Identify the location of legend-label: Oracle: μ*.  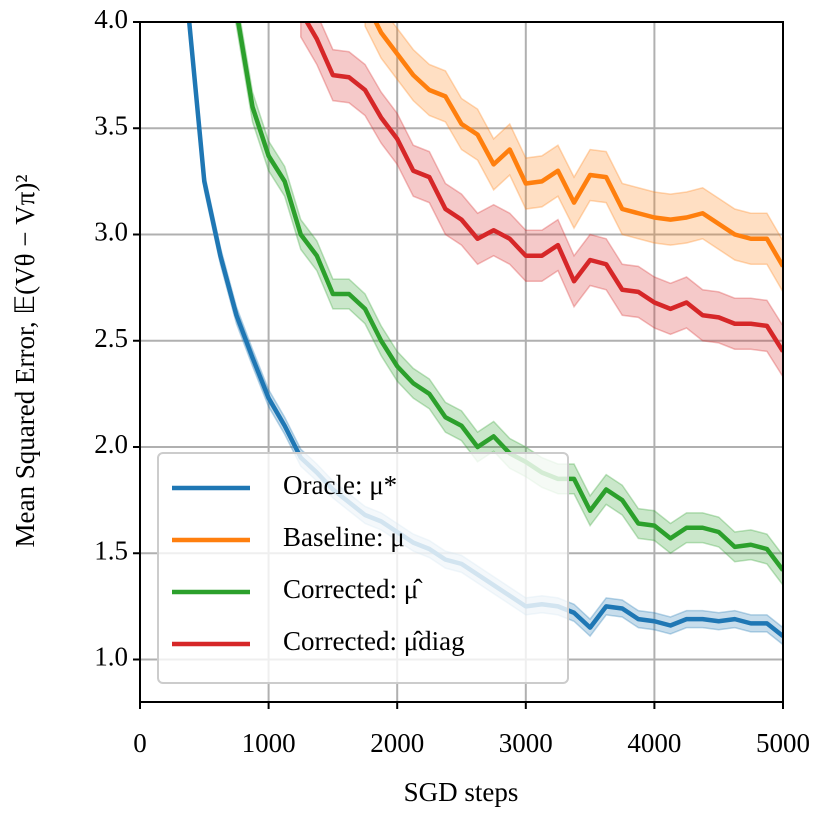
(340, 485).